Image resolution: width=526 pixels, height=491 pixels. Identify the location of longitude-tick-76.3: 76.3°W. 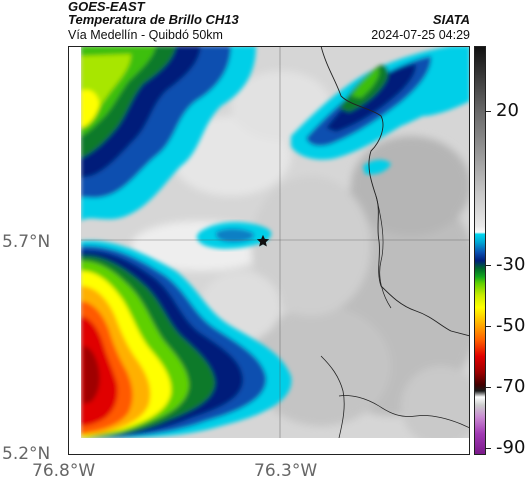
(286, 471).